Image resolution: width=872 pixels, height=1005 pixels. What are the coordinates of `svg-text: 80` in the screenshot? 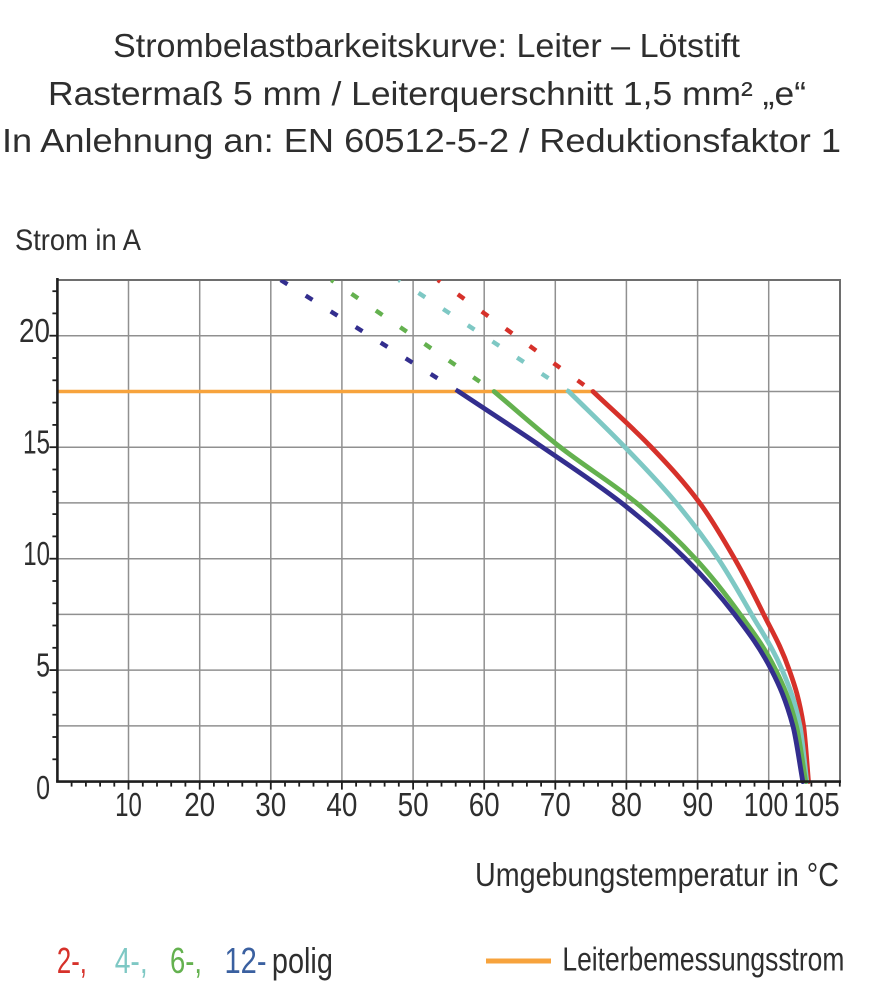 It's located at (626, 804).